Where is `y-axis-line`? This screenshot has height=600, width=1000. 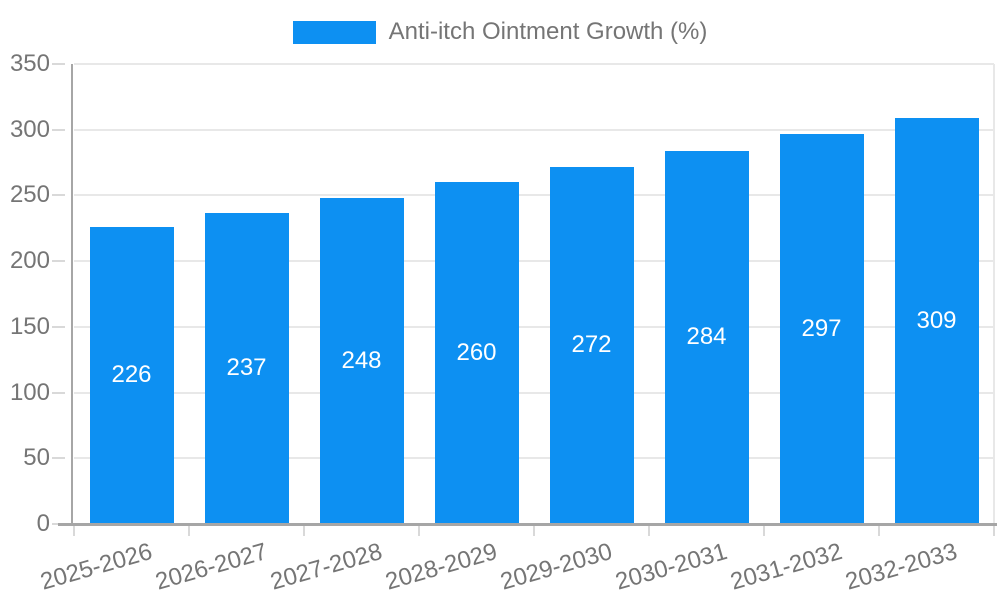
y-axis-line is located at coordinates (72, 295).